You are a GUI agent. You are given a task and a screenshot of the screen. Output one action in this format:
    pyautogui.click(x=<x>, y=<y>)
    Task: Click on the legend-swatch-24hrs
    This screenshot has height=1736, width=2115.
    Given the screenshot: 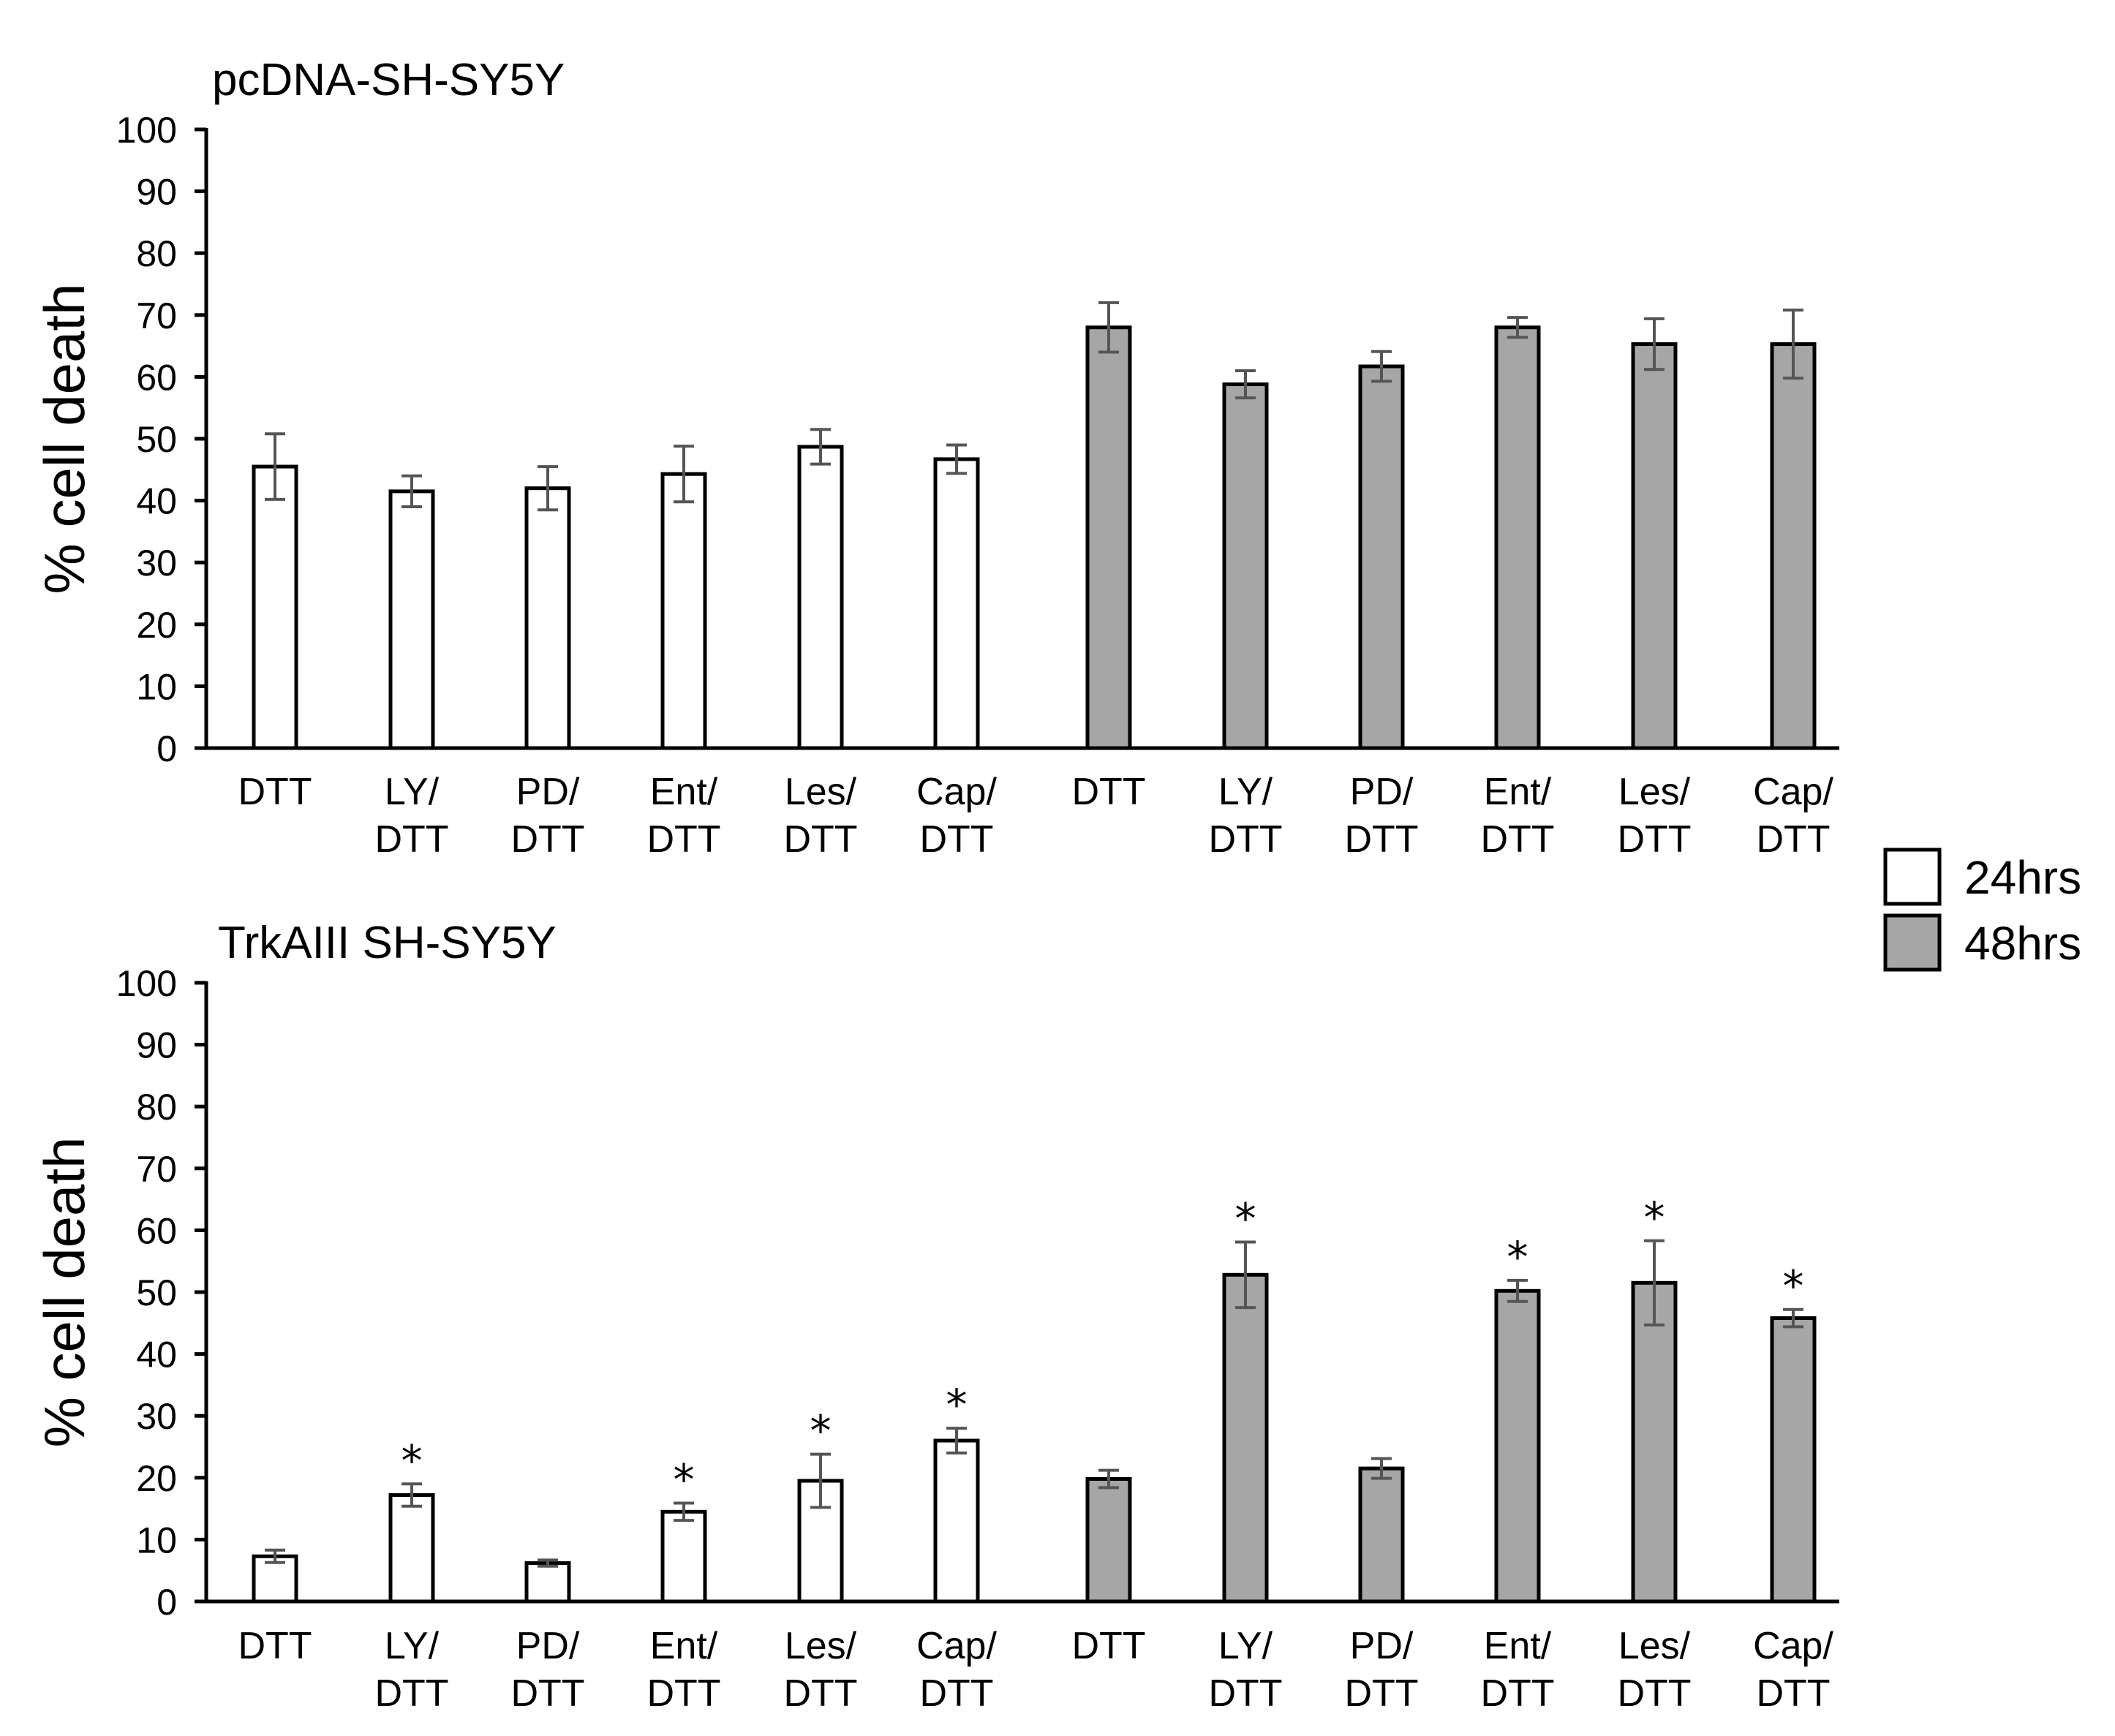 What is the action you would take?
    pyautogui.click(x=1912, y=877)
    